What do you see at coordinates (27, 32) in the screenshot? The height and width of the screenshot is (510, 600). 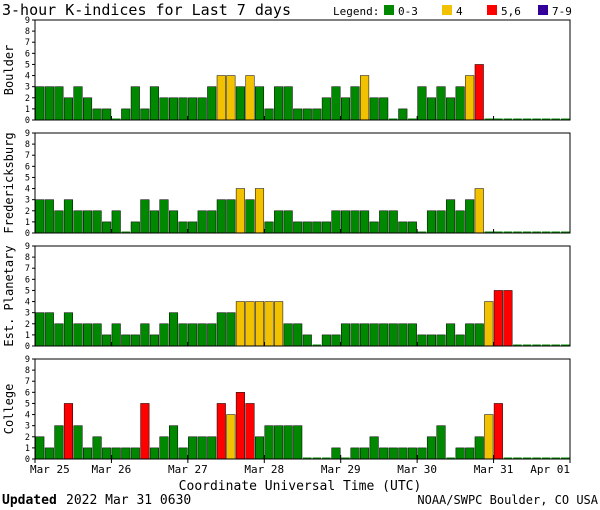 I see `y-tick-label: 8` at bounding box center [27, 32].